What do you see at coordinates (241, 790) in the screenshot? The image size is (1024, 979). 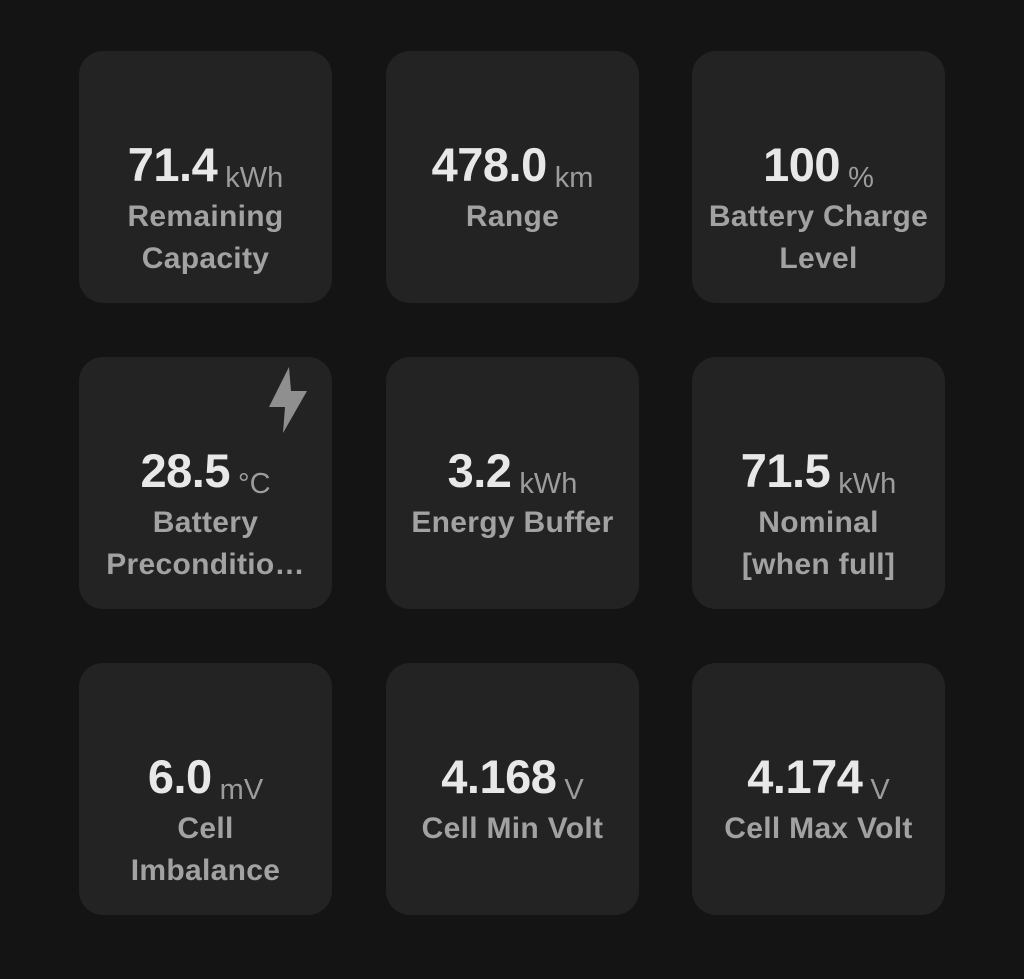 I see `tile-unit: mV` at bounding box center [241, 790].